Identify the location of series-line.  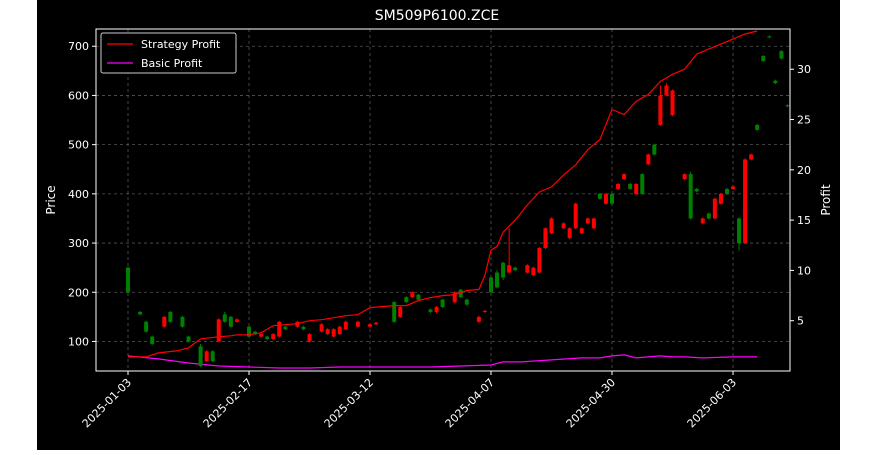
(442, 361).